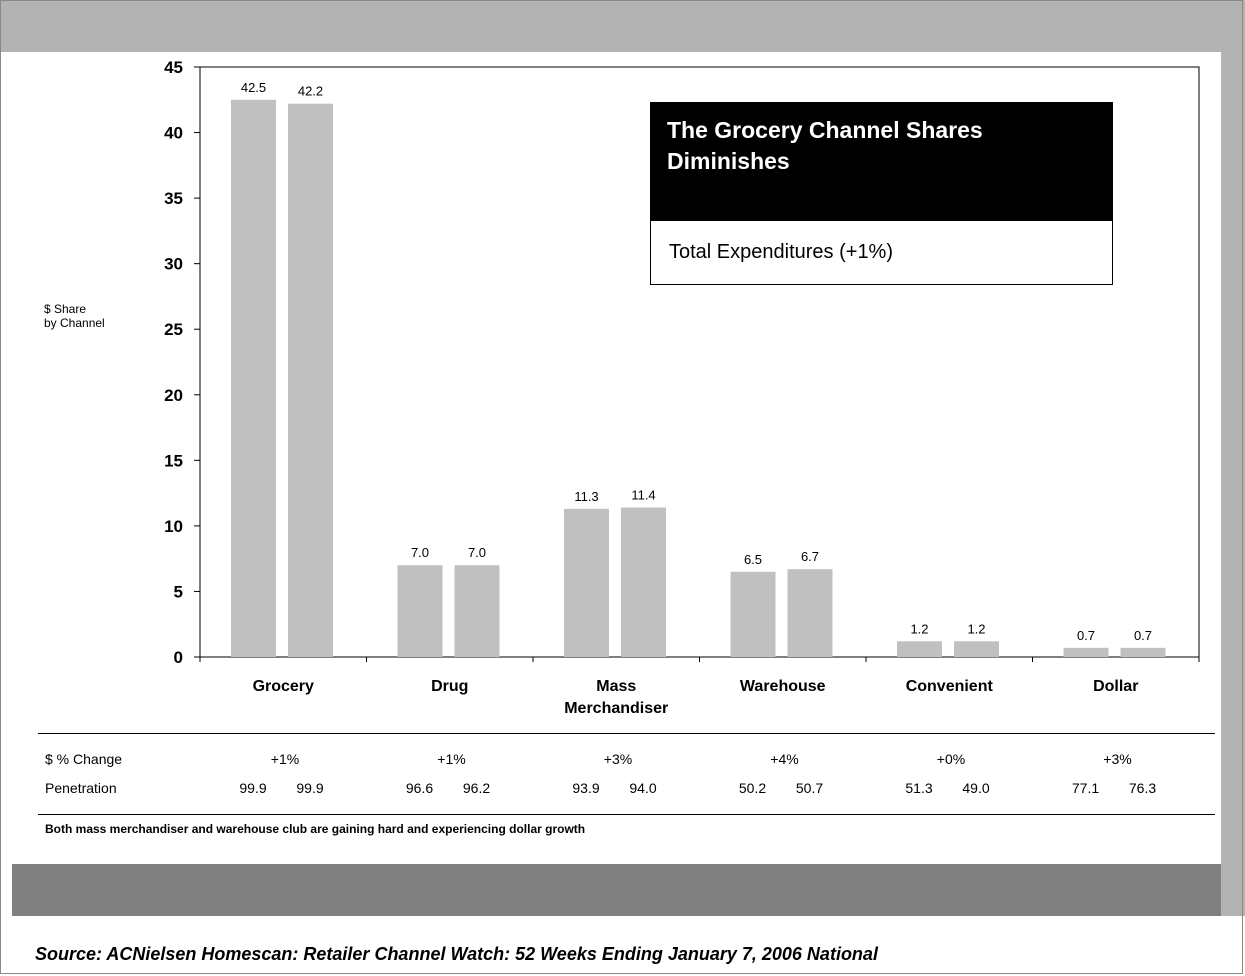 Image resolution: width=1245 pixels, height=976 pixels. What do you see at coordinates (752, 788) in the screenshot?
I see `penetration-cell: 50.2` at bounding box center [752, 788].